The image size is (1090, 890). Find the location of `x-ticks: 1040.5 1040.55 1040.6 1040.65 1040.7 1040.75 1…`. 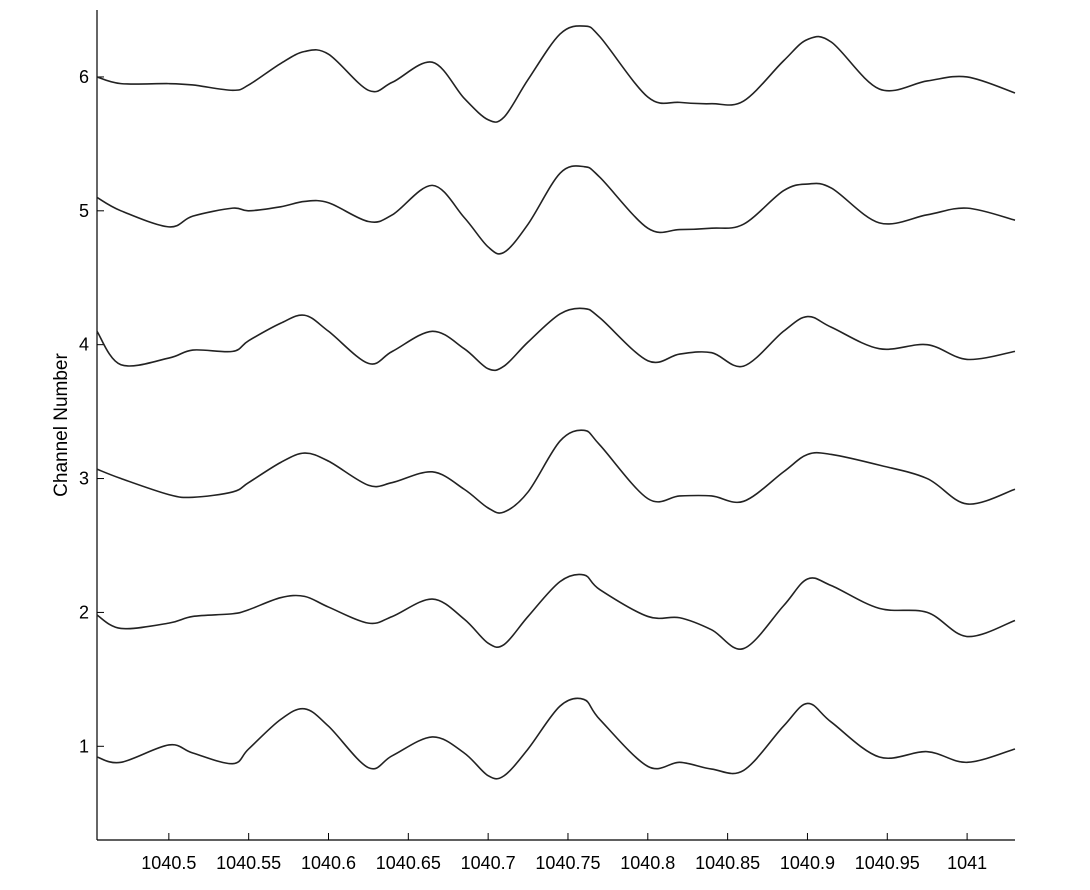

x-ticks: 1040.5 1040.55 1040.6 1040.65 1040.7 1040.75 1… is located at coordinates (564, 853).